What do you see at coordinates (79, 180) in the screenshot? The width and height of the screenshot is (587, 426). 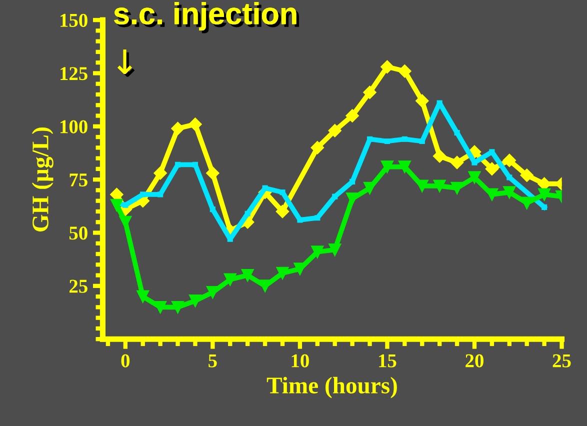 I see `y-tick-label: 75` at bounding box center [79, 180].